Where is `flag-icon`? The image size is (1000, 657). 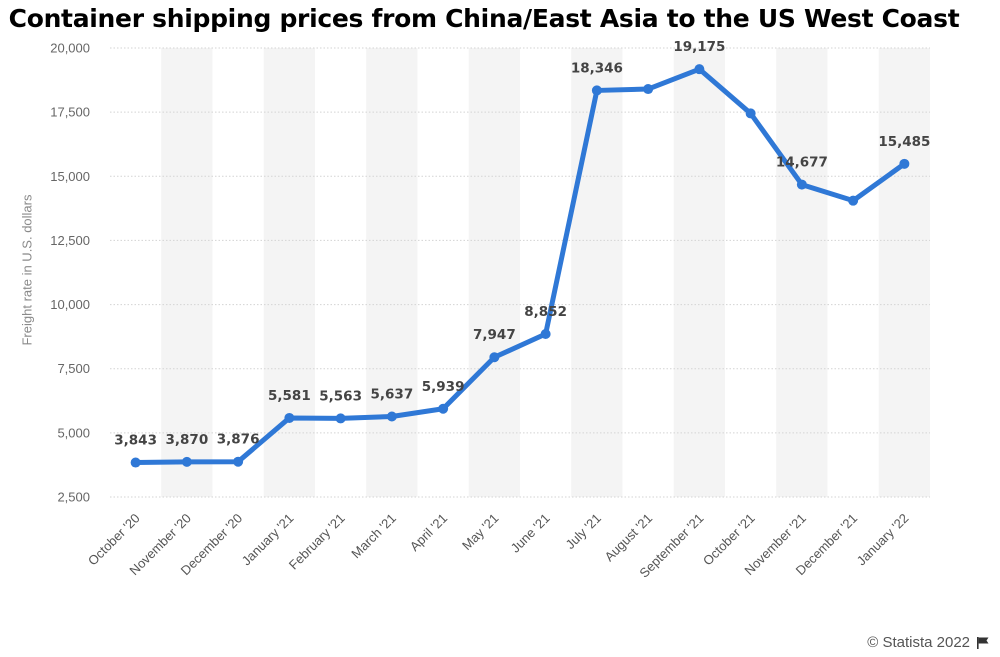
flag-icon is located at coordinates (983, 643).